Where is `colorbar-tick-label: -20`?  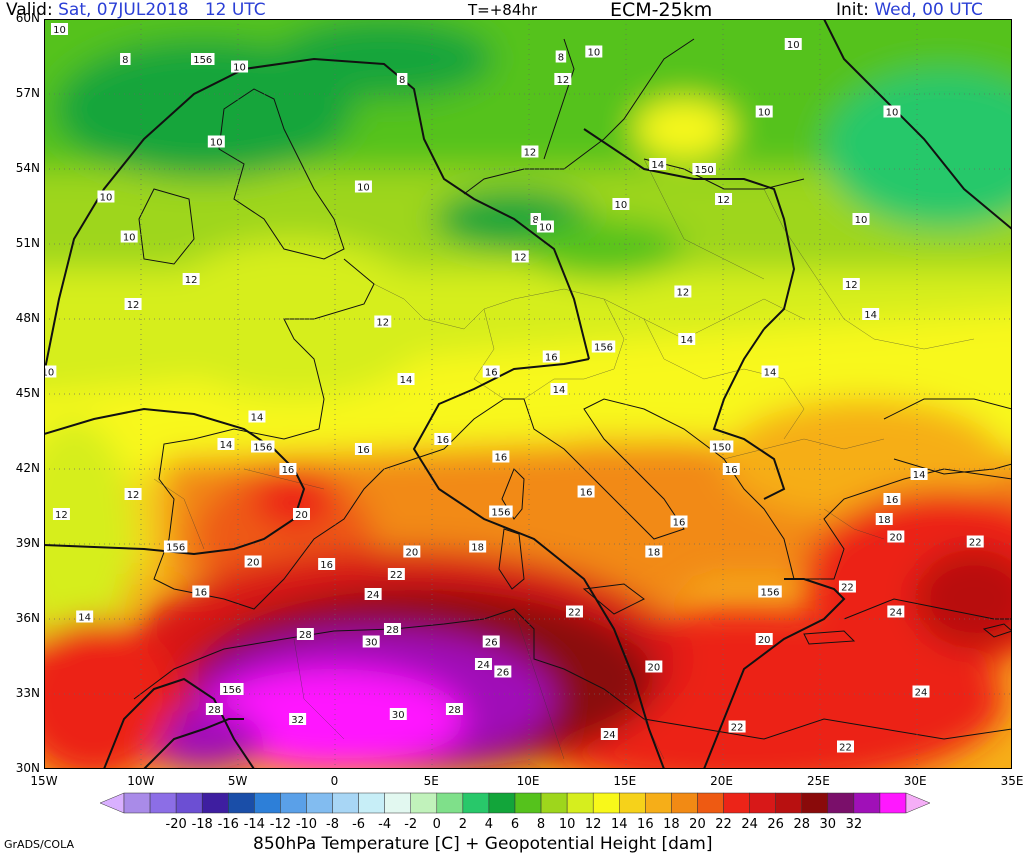
colorbar-tick-label: -20 is located at coordinates (176, 824).